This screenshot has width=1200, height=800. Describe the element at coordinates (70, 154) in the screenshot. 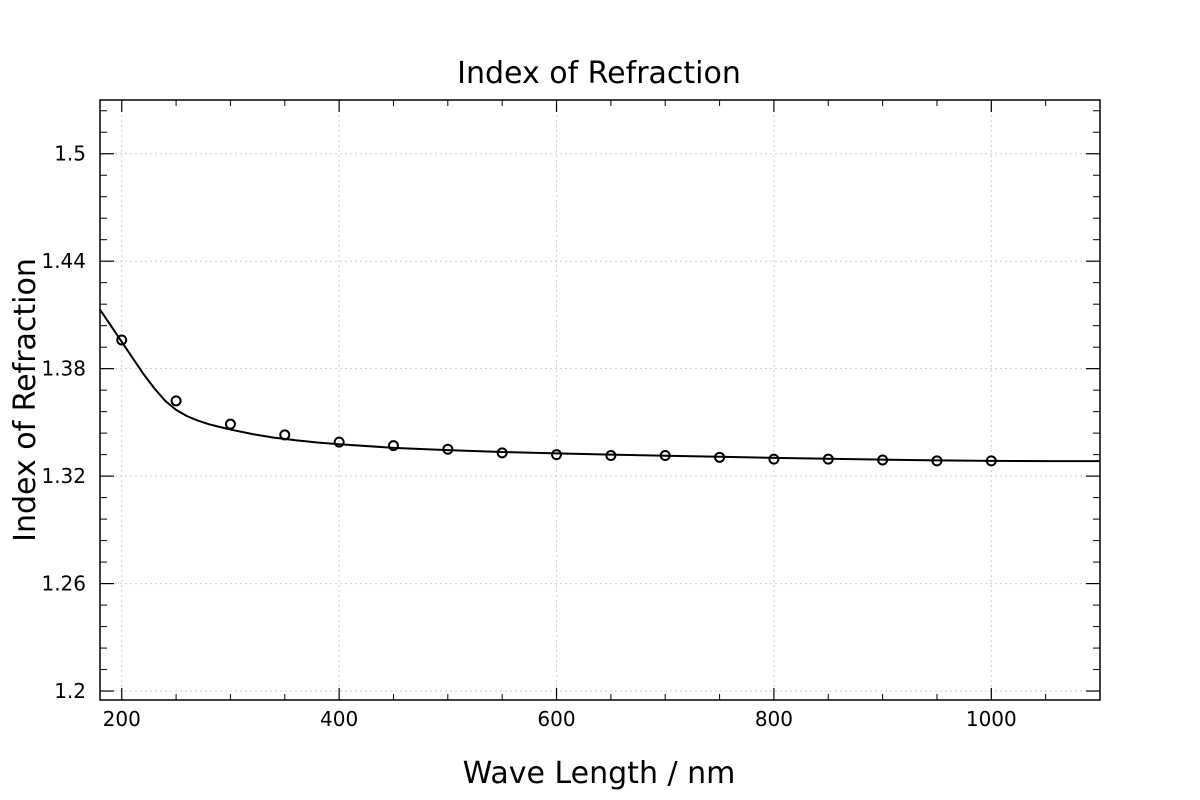

I see `y-tick-label: 1.5` at that location.